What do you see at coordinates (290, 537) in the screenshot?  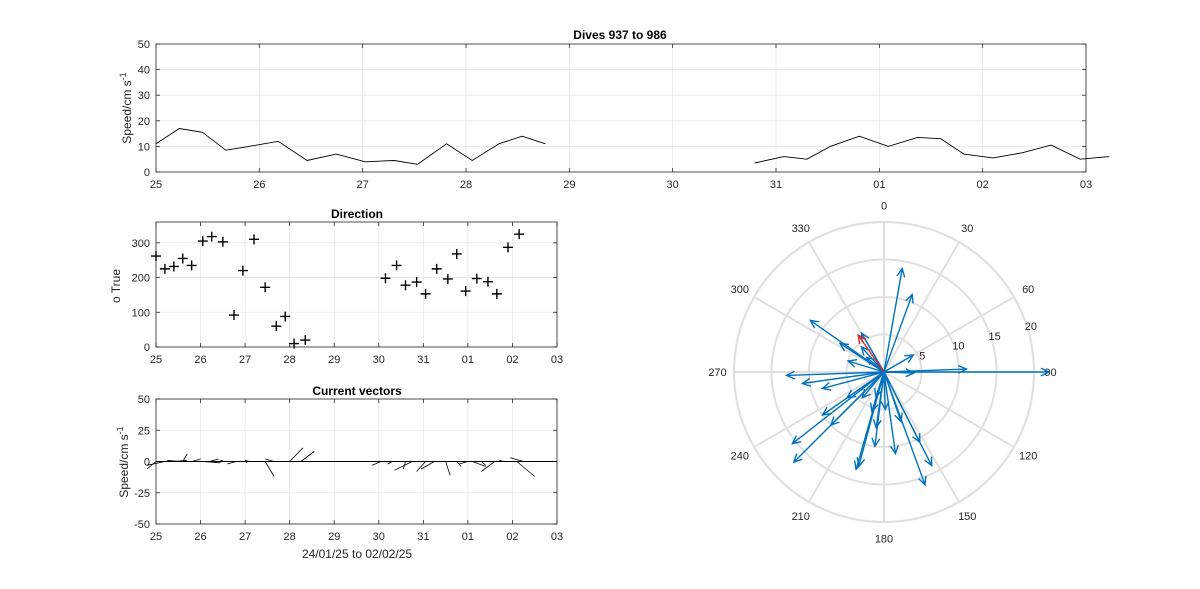 I see `x-tick-label: 28` at bounding box center [290, 537].